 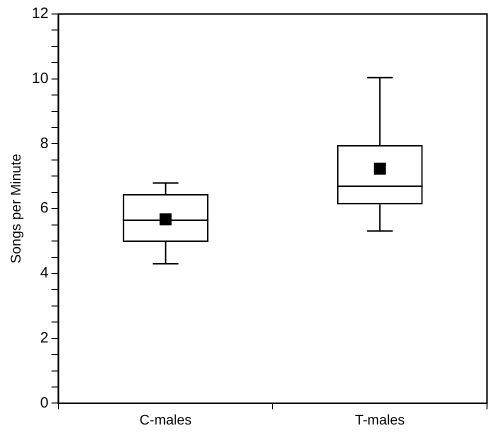 What do you see at coordinates (166, 419) in the screenshot?
I see `x-tick-label: C-males` at bounding box center [166, 419].